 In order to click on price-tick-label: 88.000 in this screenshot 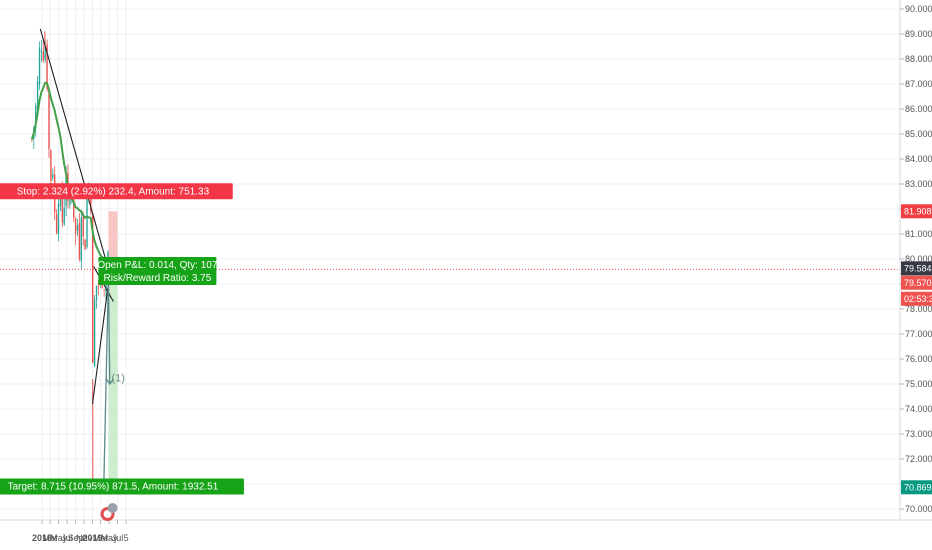, I will do `click(918, 59)`.